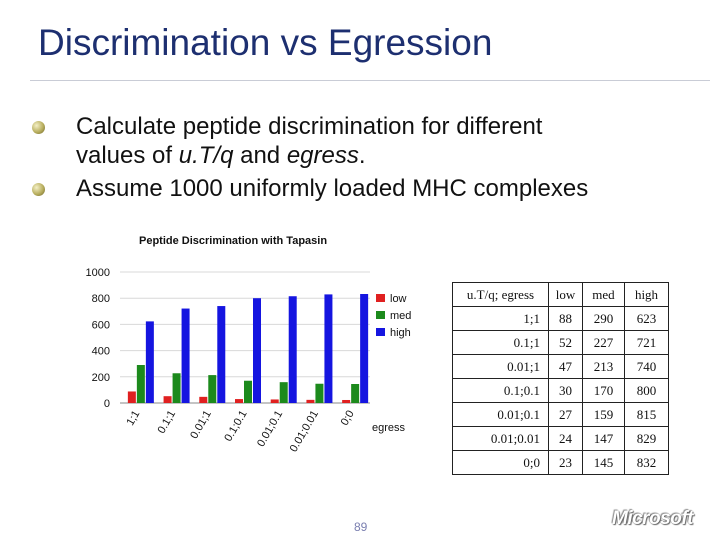  I want to click on bullet-1-text-a: values of, so click(127, 155).